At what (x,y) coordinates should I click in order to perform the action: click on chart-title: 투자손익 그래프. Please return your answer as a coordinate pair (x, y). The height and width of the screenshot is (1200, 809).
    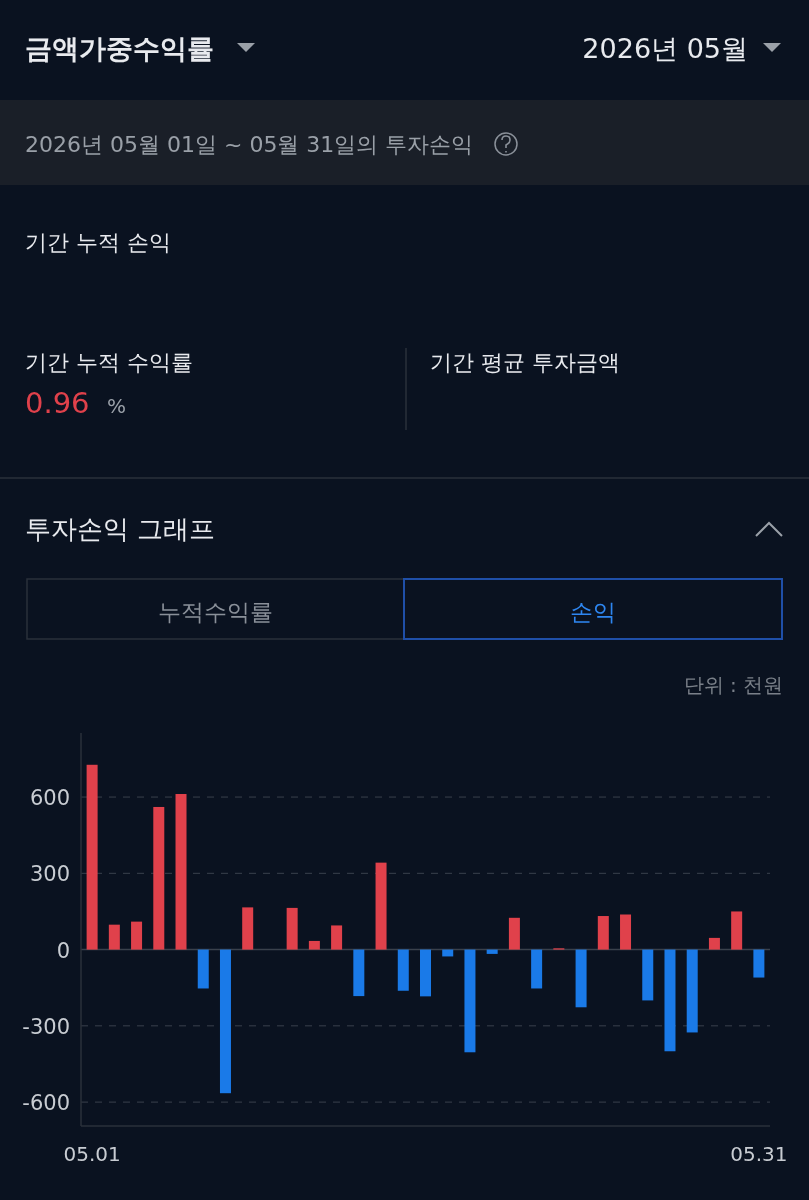
    Looking at the image, I should click on (120, 529).